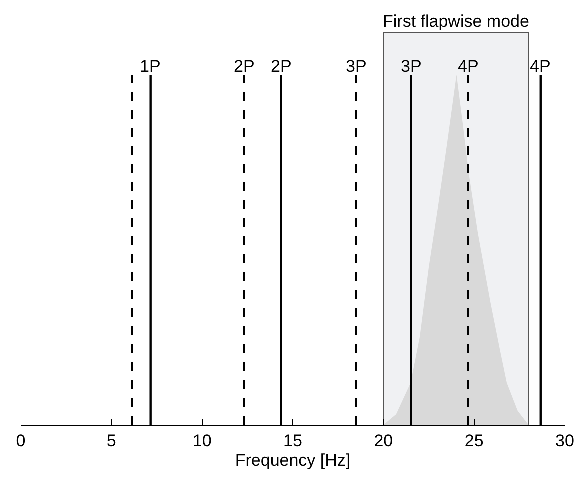 This screenshot has width=576, height=483. What do you see at coordinates (565, 440) in the screenshot?
I see `x-tick-label: 30` at bounding box center [565, 440].